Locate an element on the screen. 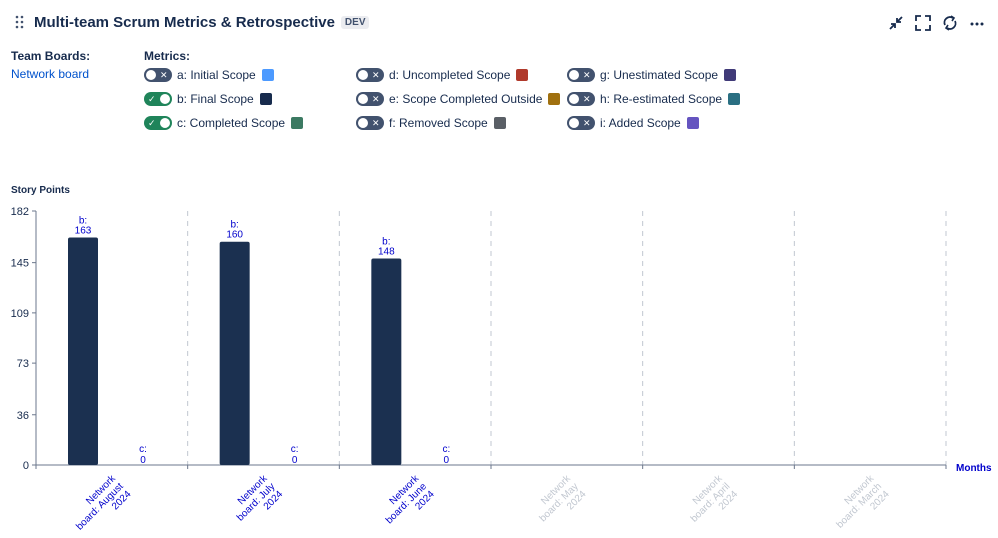 This screenshot has width=998, height=538. x-tick-label: Networkboard: March2024 is located at coordinates (860, 505).